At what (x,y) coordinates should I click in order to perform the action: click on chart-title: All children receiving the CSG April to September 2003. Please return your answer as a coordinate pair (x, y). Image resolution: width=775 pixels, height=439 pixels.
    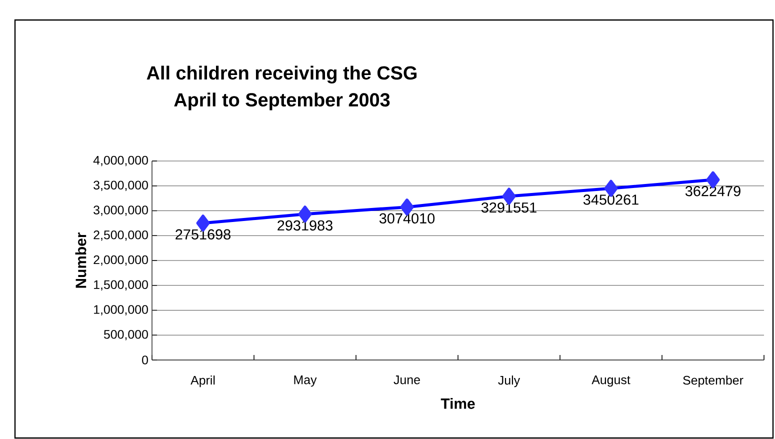
    Looking at the image, I should click on (281, 88).